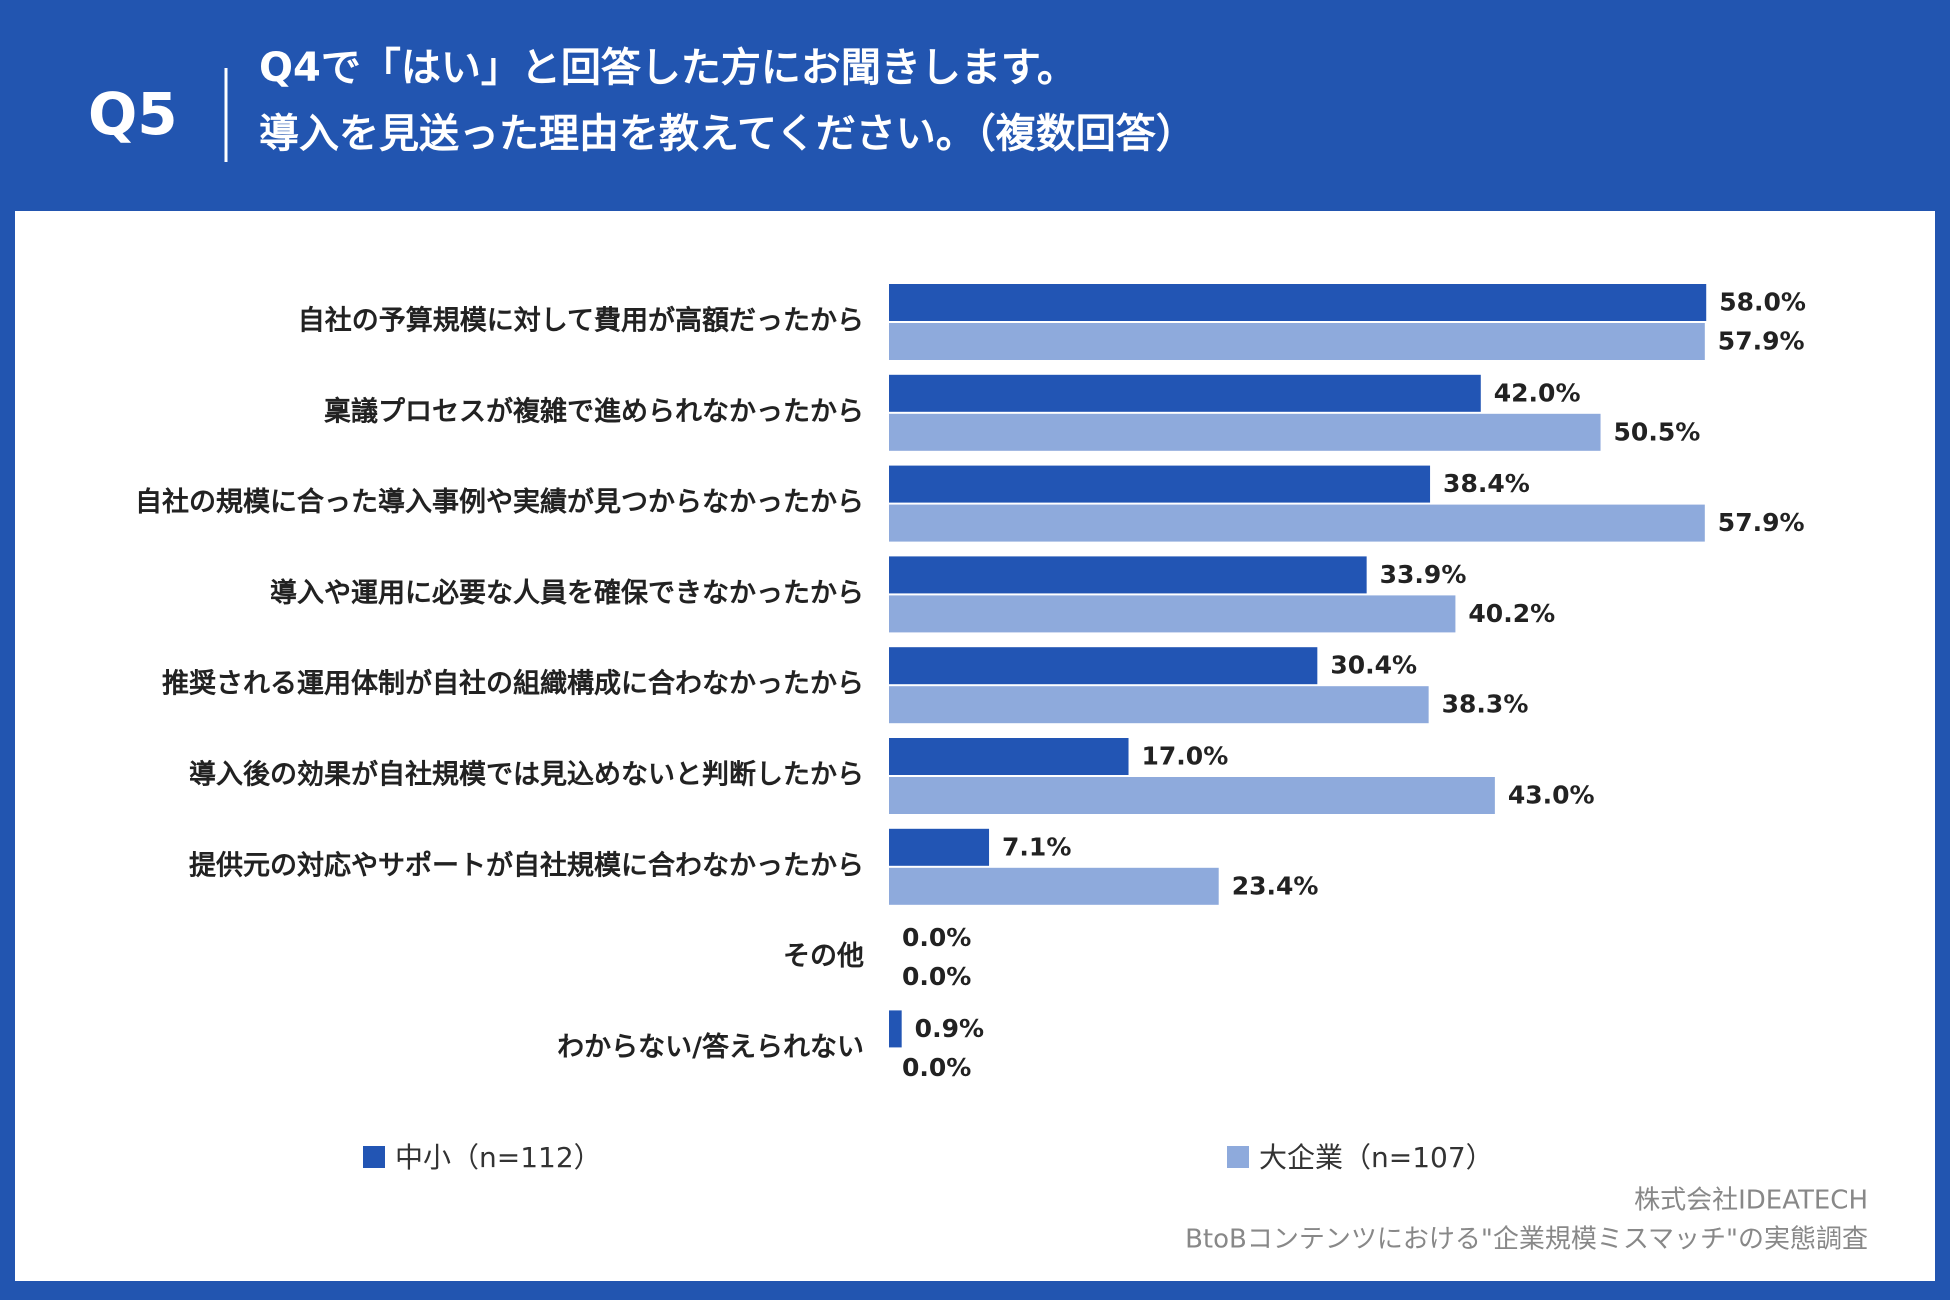 The height and width of the screenshot is (1300, 1950). What do you see at coordinates (668, 68) in the screenshot?
I see `title-line: Q4で「はい」と回答した方にお聞きします。` at bounding box center [668, 68].